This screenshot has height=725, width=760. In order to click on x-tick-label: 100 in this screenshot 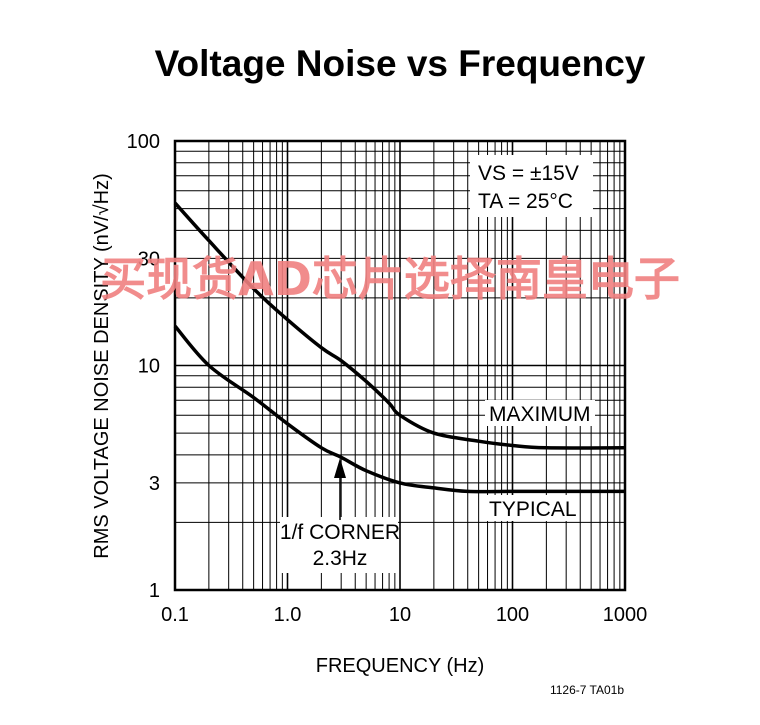, I will do `click(512, 615)`.